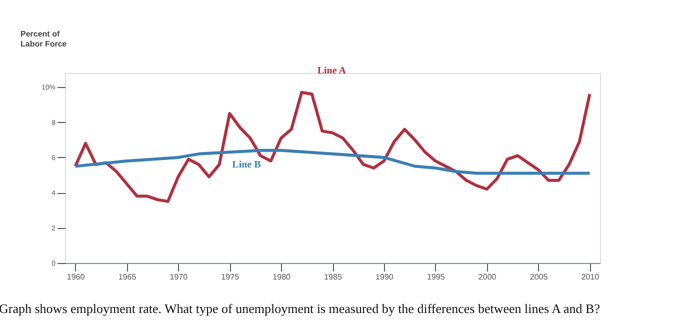 The image size is (700, 324). Describe the element at coordinates (247, 164) in the screenshot. I see `series-label: Line B` at that location.